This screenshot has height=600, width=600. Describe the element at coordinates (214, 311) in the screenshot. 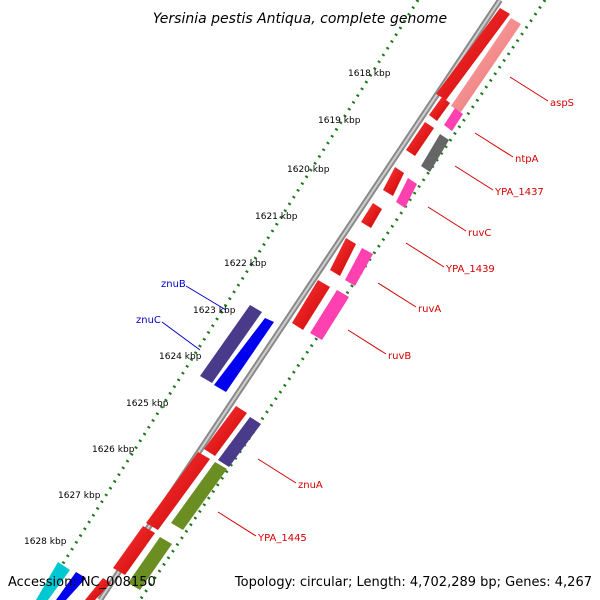

I see `tick-label: 1623 kbp` at that location.